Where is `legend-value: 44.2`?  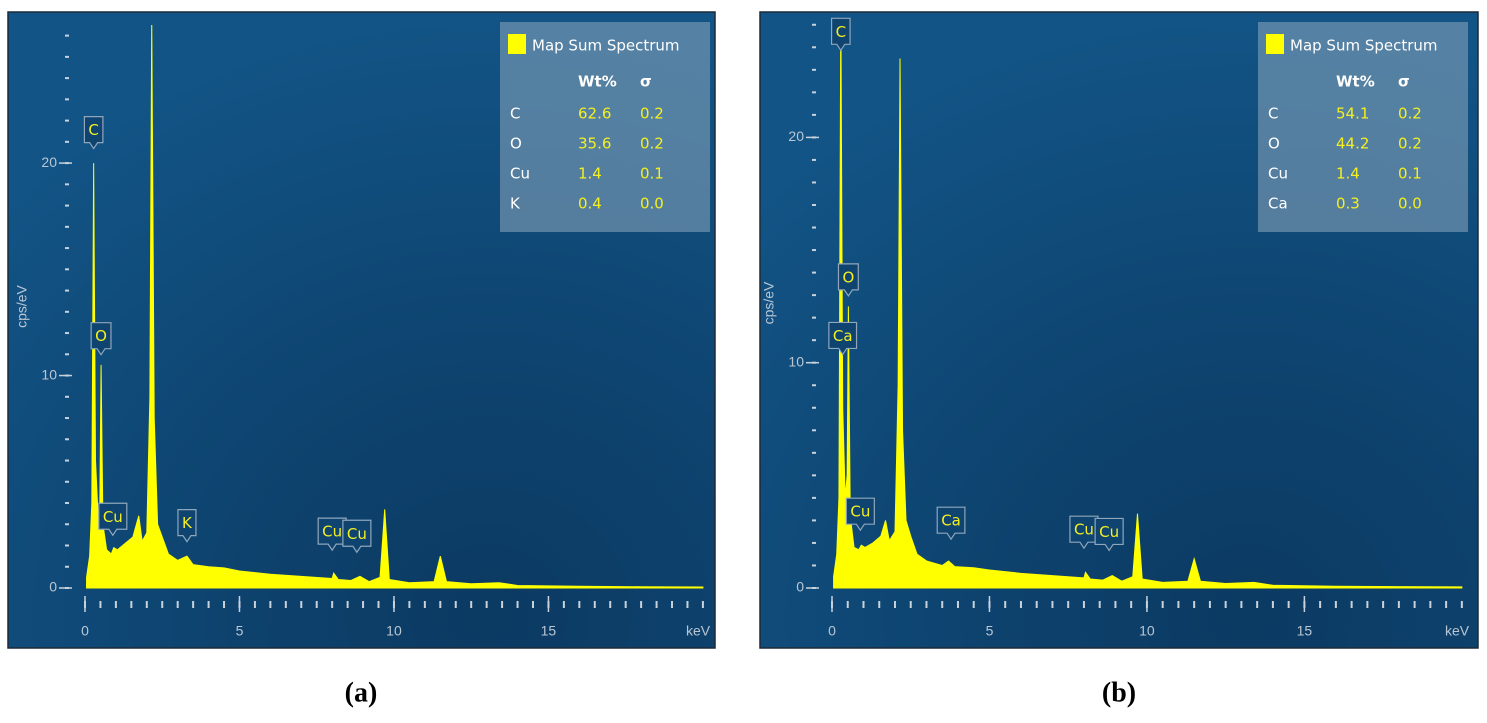
legend-value: 44.2 is located at coordinates (1352, 144).